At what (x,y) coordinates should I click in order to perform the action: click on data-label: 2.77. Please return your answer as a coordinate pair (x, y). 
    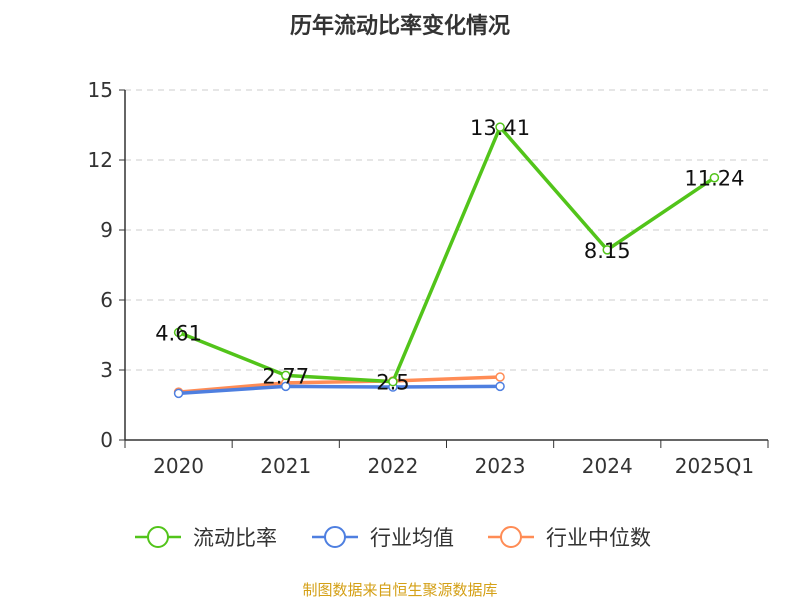
    Looking at the image, I should click on (285, 376).